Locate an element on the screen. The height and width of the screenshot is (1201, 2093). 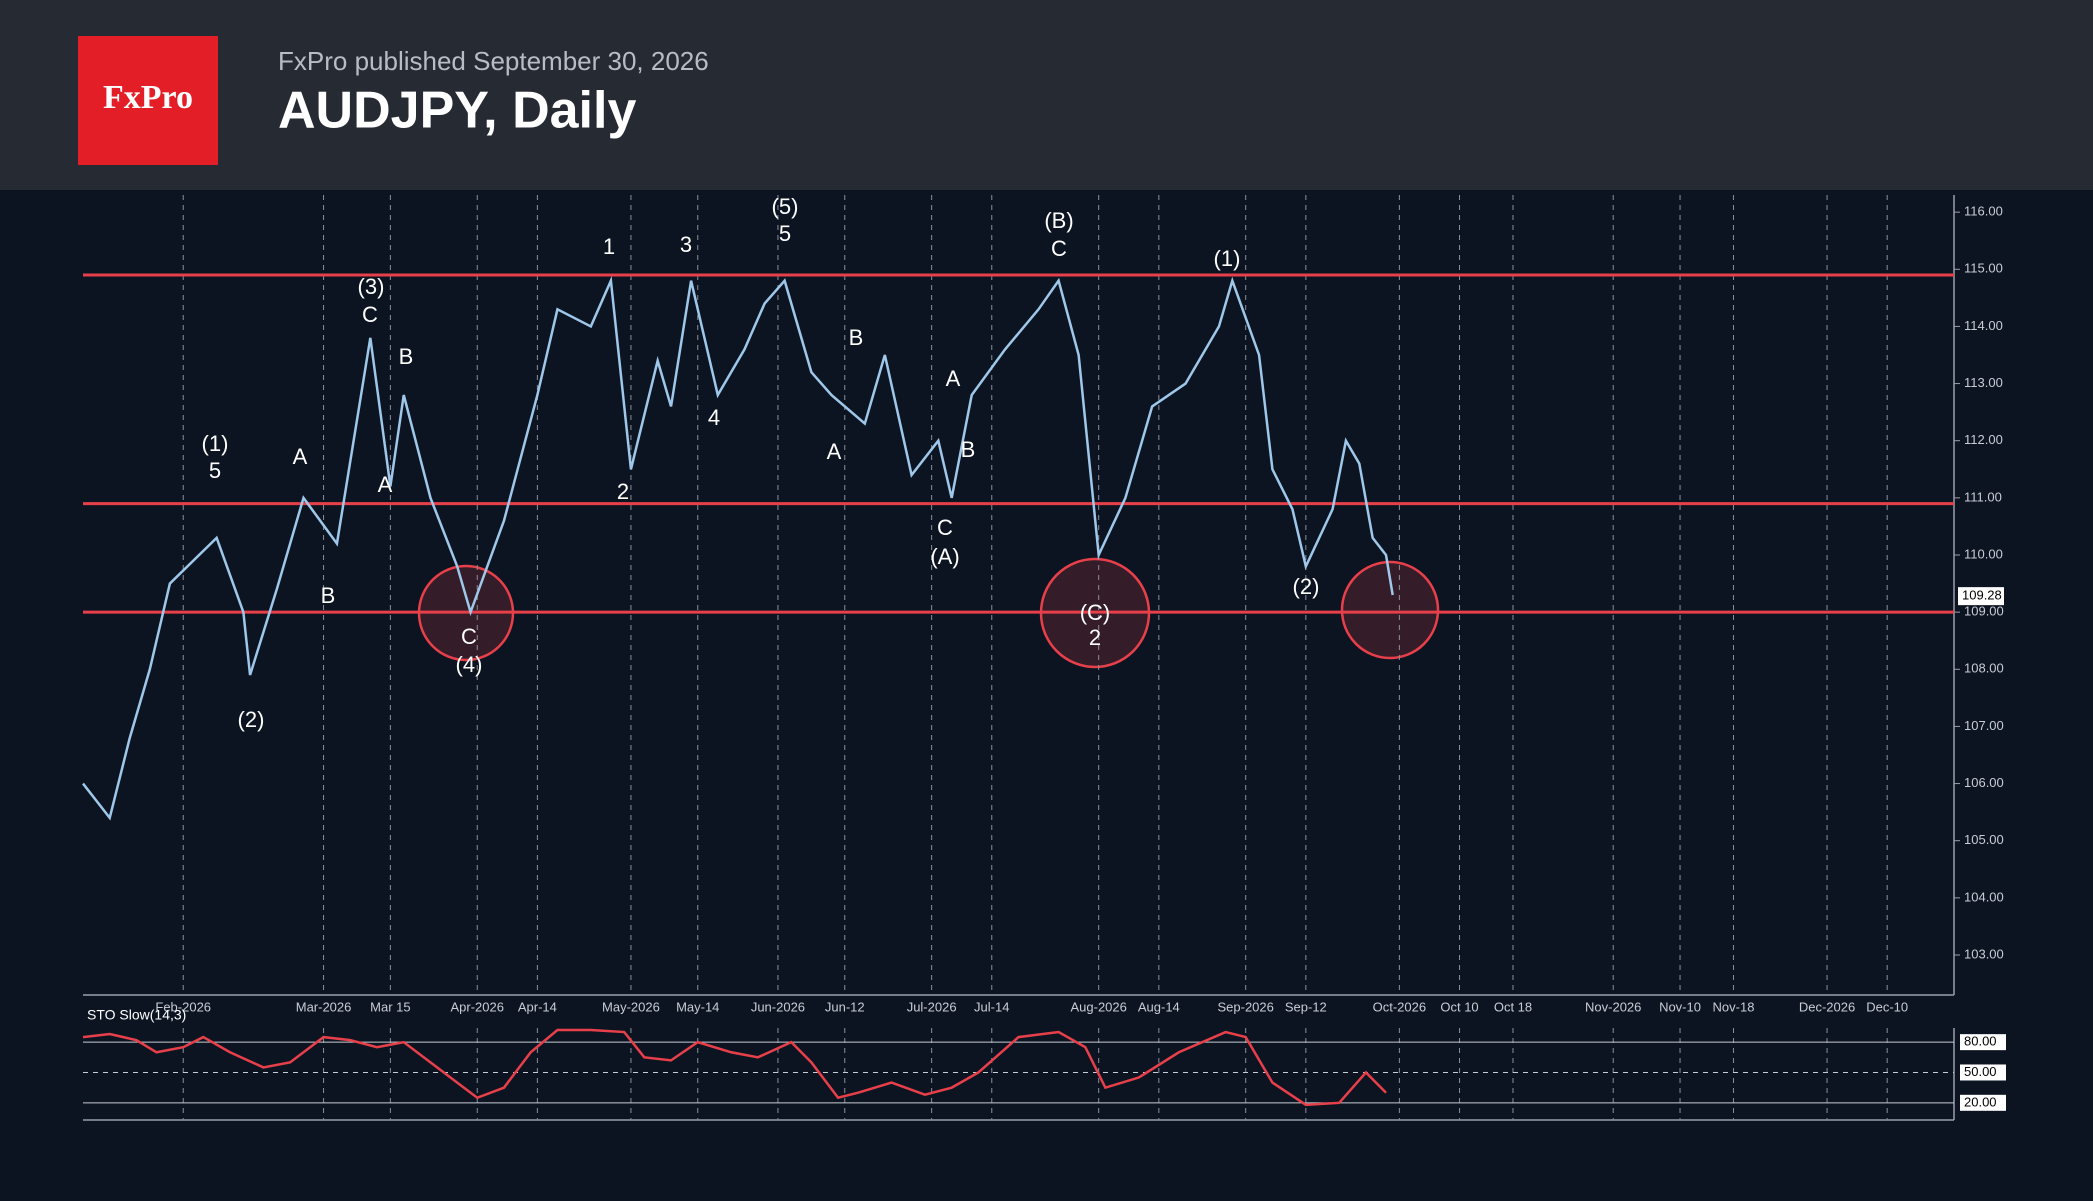
wave-label: (4) is located at coordinates (469, 664).